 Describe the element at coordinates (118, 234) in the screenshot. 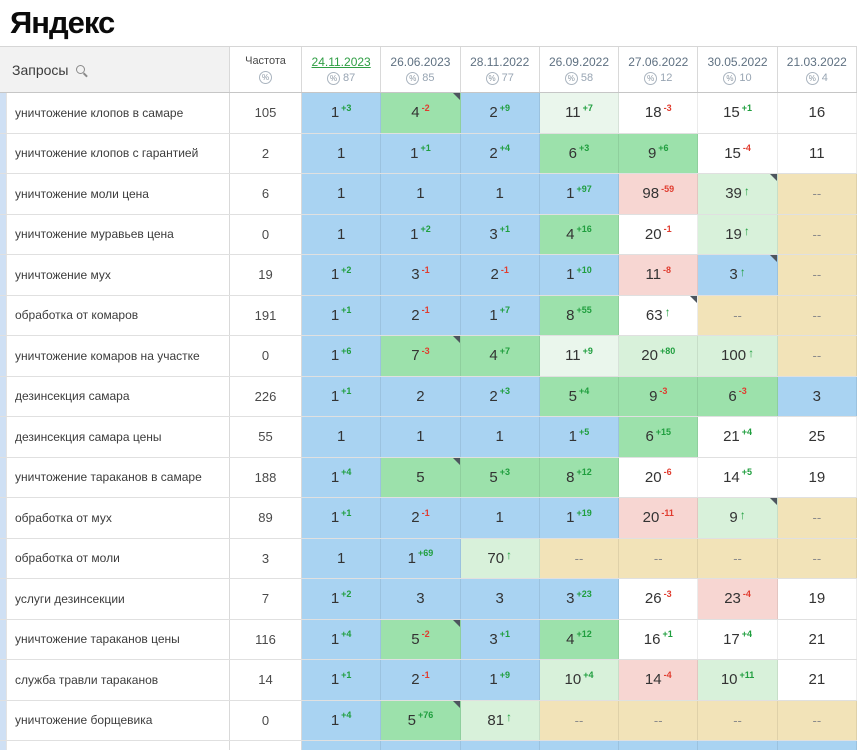

I see `query-cell: уничтожение муравьев цена` at that location.